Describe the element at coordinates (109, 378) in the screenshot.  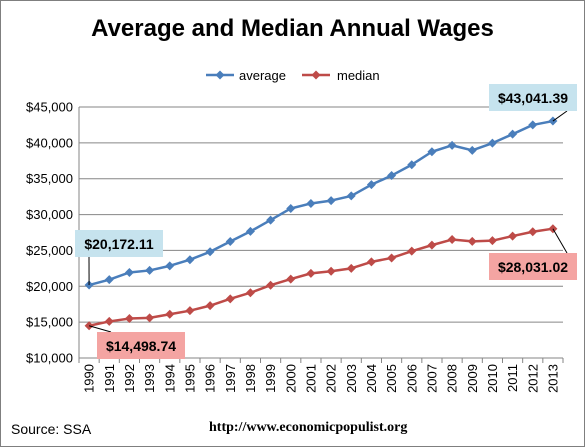
I see `x-tick-label: 1991` at that location.